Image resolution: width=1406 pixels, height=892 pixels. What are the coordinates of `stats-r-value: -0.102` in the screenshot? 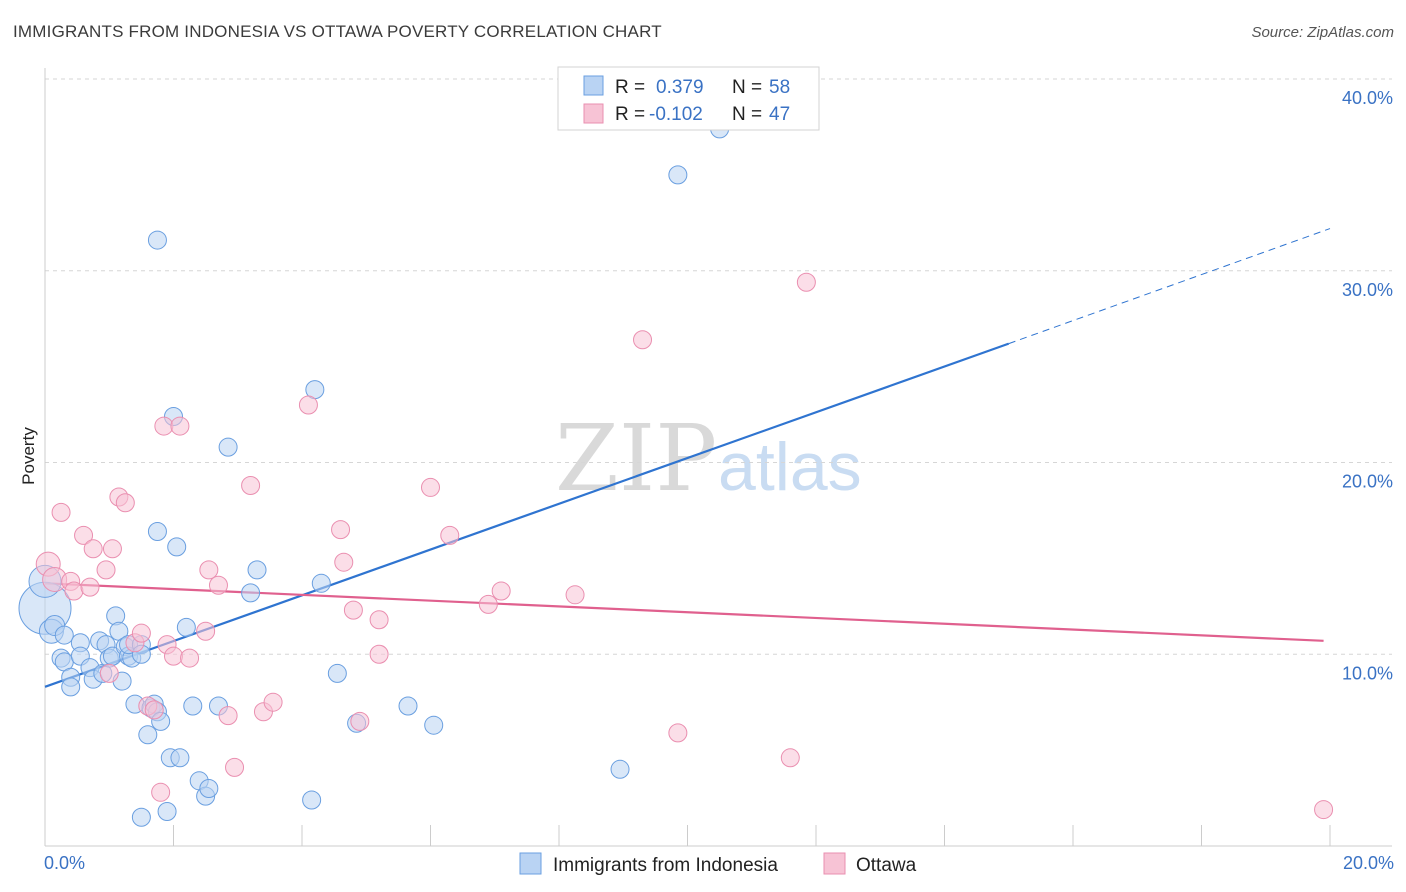 It's located at (676, 114).